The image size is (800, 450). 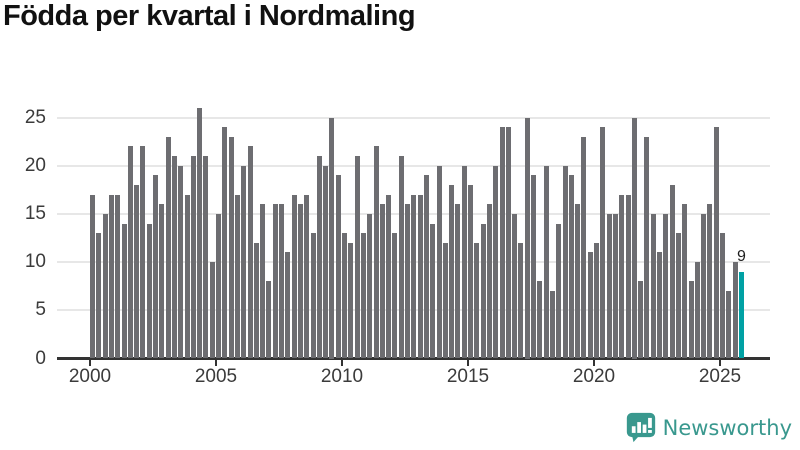 I want to click on bar-2011Q4, so click(x=389, y=276).